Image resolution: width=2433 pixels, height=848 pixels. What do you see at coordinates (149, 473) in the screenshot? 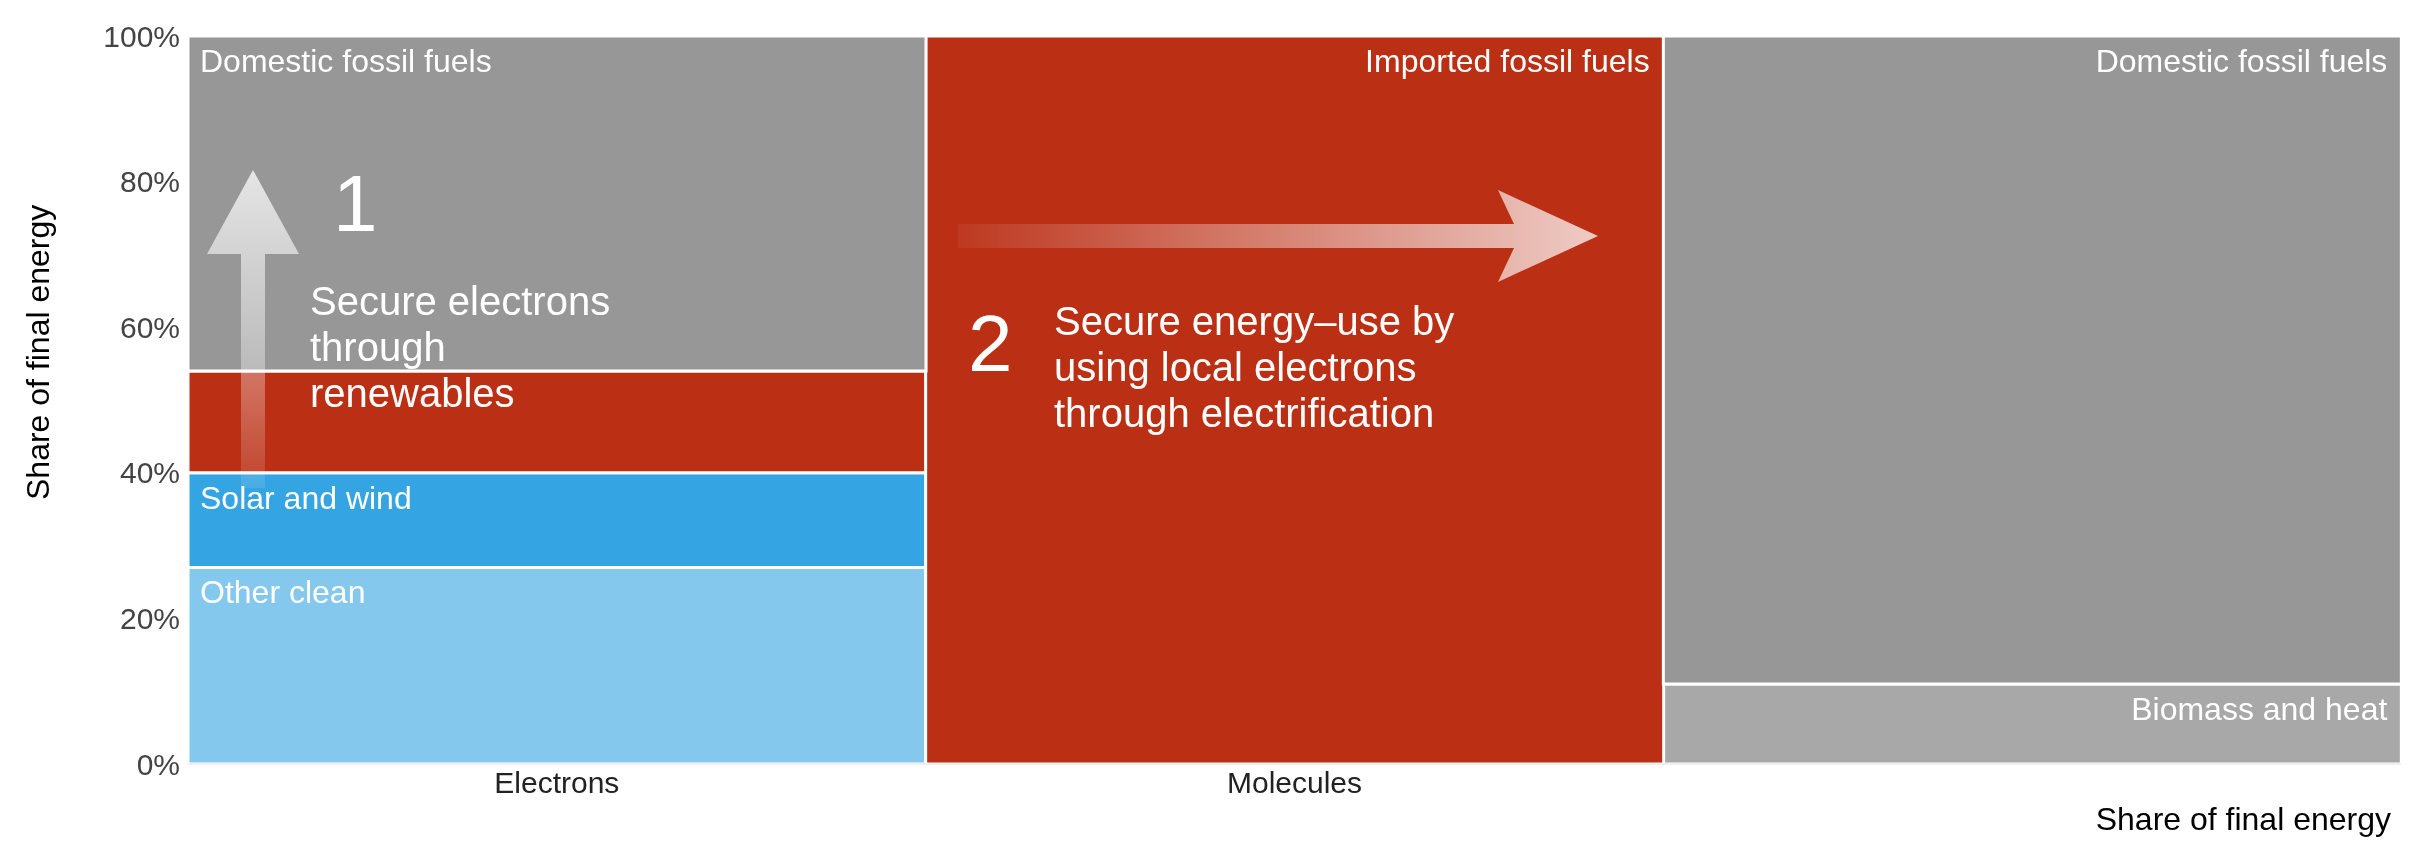
I see `y-tick-label: 40%` at bounding box center [149, 473].